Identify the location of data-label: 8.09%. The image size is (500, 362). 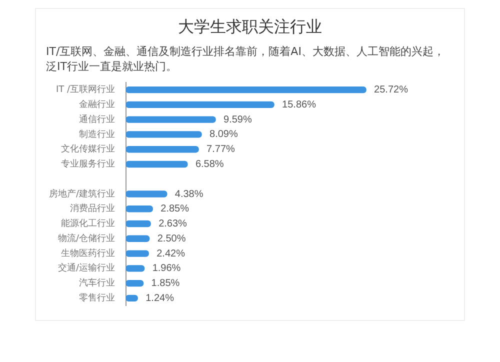
(224, 134).